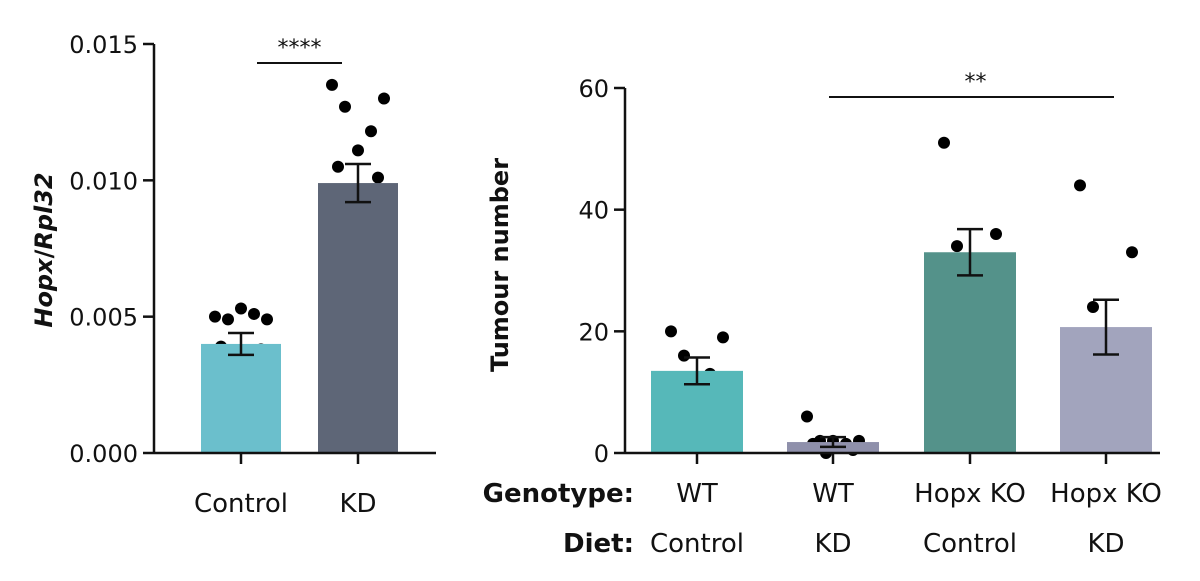  I want to click on y-tick-label: 0.015, so click(103, 45).